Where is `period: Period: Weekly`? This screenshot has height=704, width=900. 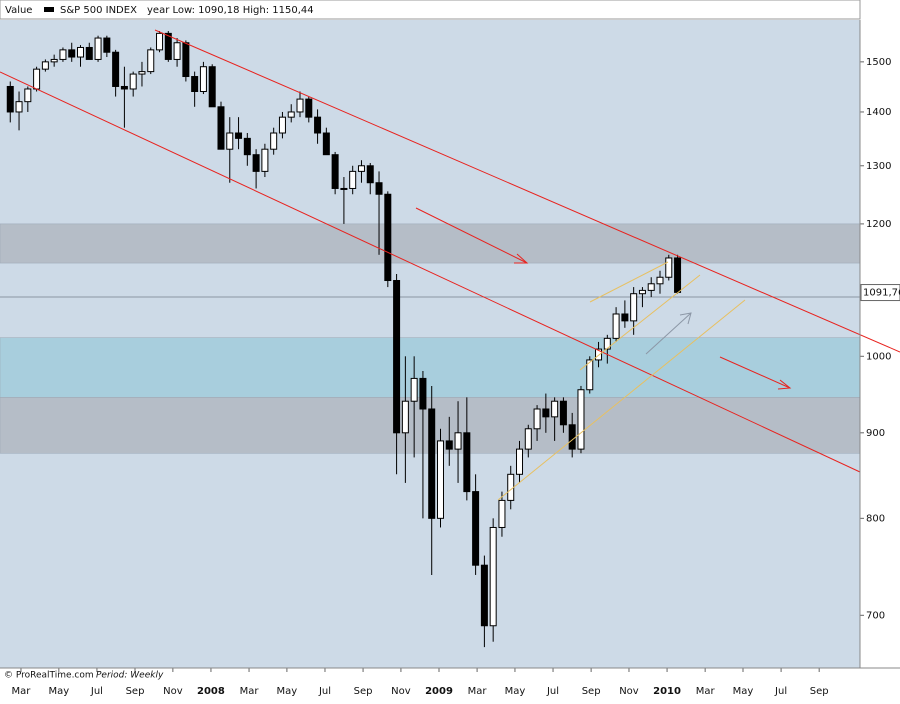
period: Period: Weekly is located at coordinates (130, 676).